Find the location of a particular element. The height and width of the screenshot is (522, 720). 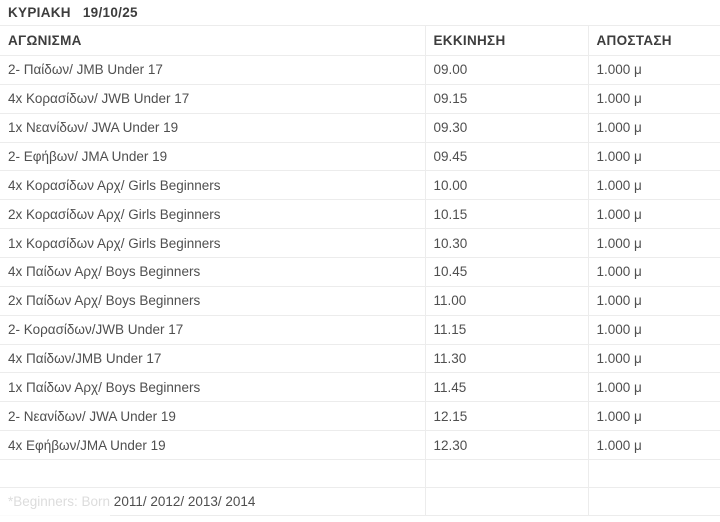

table-row: 2- Κορασίδων/JWB Under 17 11.15 1.000 μ is located at coordinates (360, 330).